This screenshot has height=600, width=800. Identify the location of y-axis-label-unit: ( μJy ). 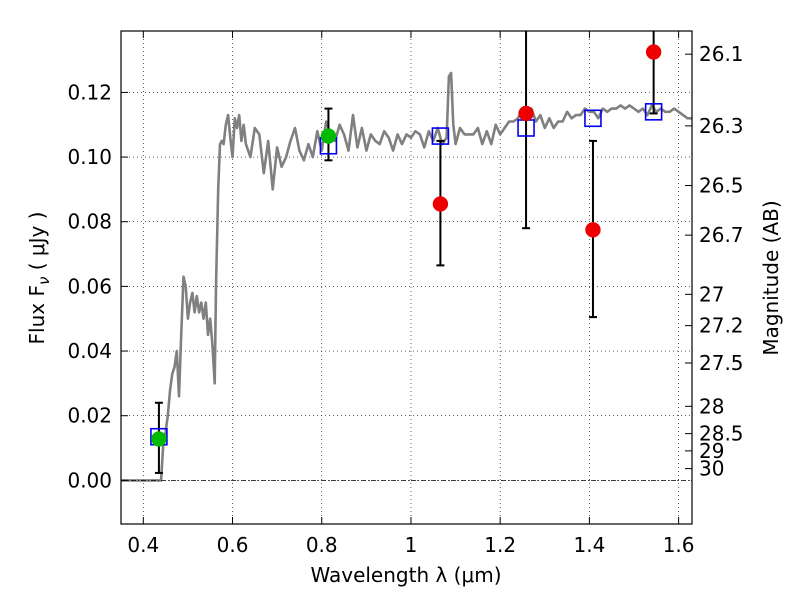
(37, 244).